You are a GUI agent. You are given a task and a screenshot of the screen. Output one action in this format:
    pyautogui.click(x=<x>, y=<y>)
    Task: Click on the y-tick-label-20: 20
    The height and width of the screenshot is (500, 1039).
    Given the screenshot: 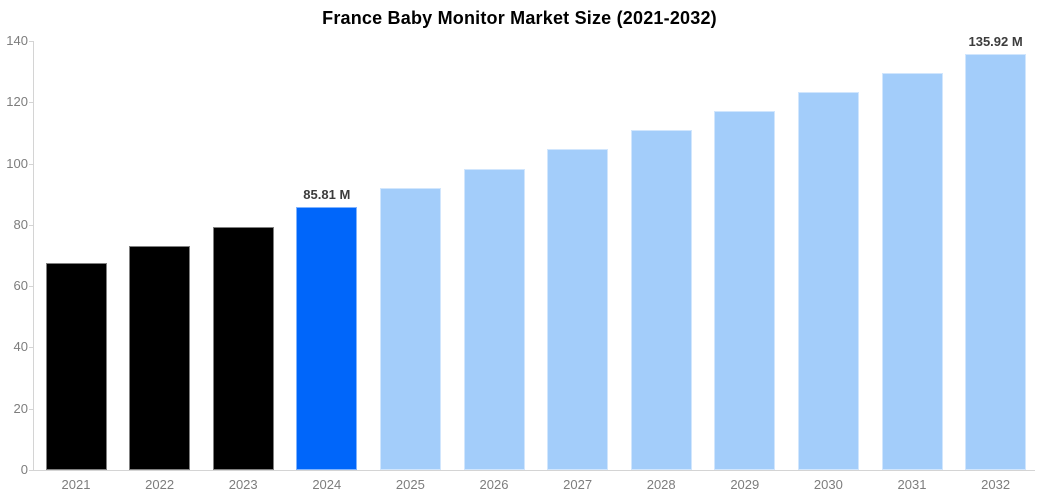 What is the action you would take?
    pyautogui.click(x=20, y=408)
    